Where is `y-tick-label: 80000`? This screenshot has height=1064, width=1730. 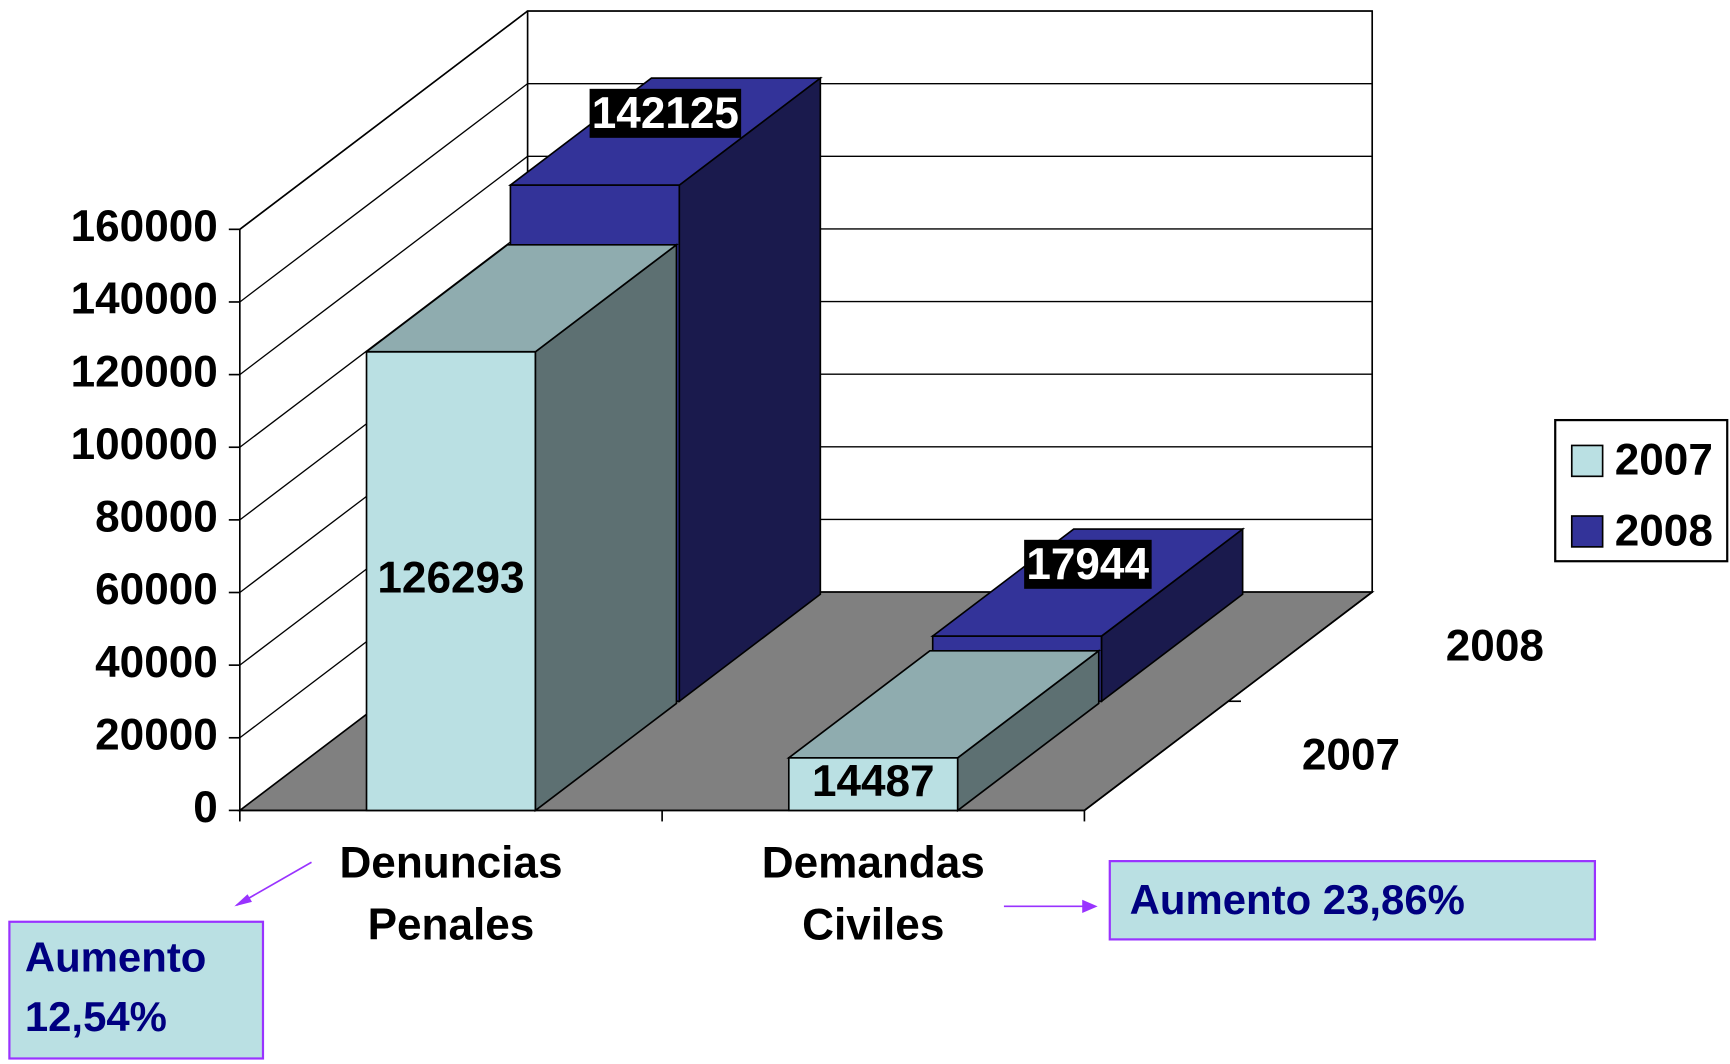
y-tick-label: 80000 is located at coordinates (156, 517).